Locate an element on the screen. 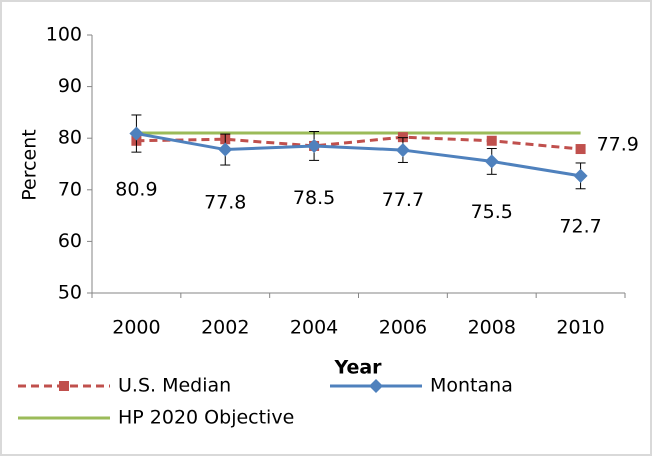 The width and height of the screenshot is (652, 456). data-label: 77.7 is located at coordinates (403, 200).